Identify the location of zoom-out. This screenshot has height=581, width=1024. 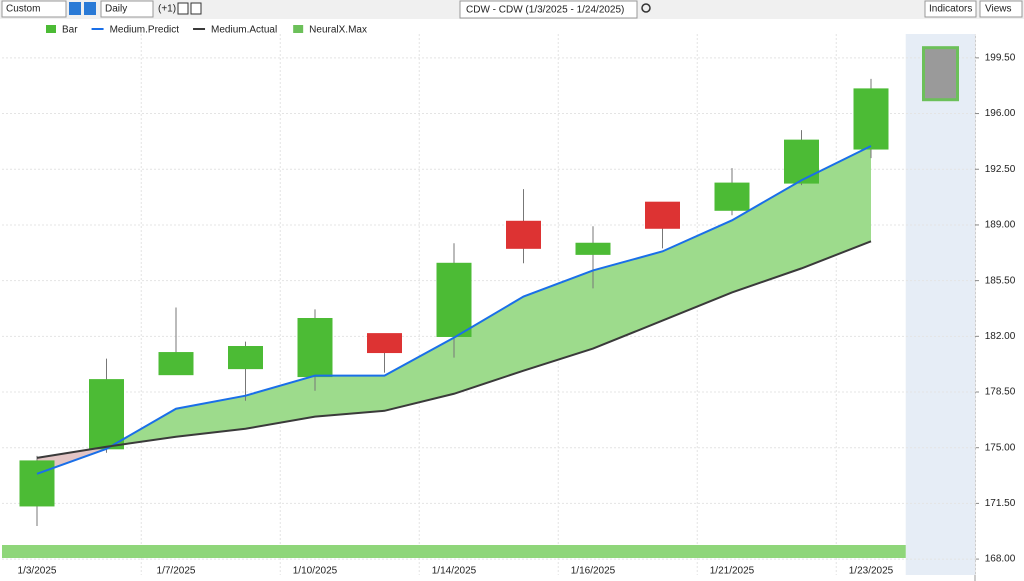
(90, 8).